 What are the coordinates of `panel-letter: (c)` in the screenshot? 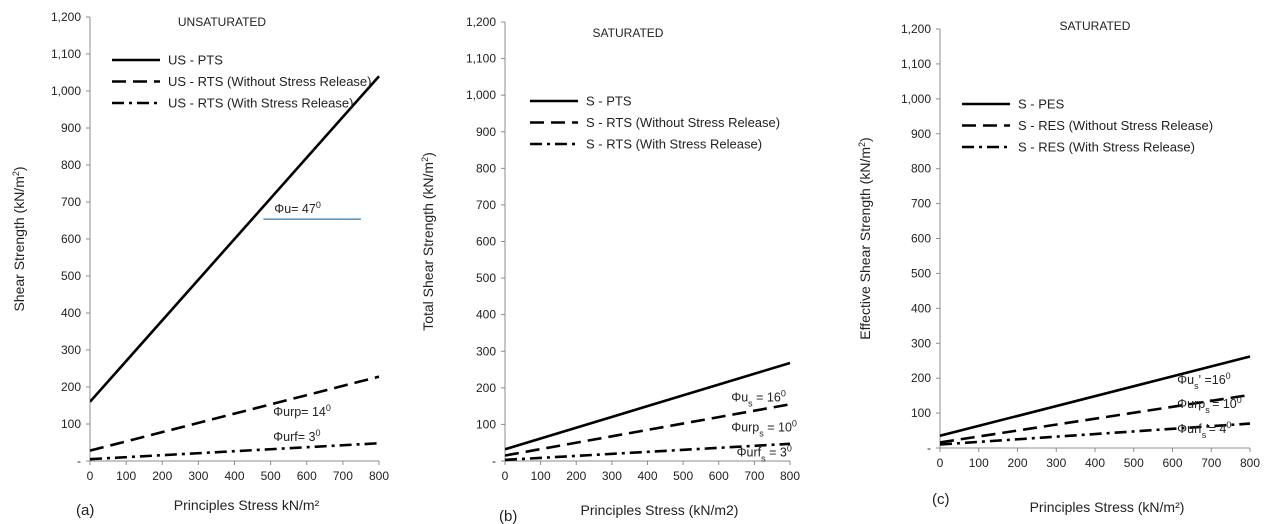 It's located at (941, 499).